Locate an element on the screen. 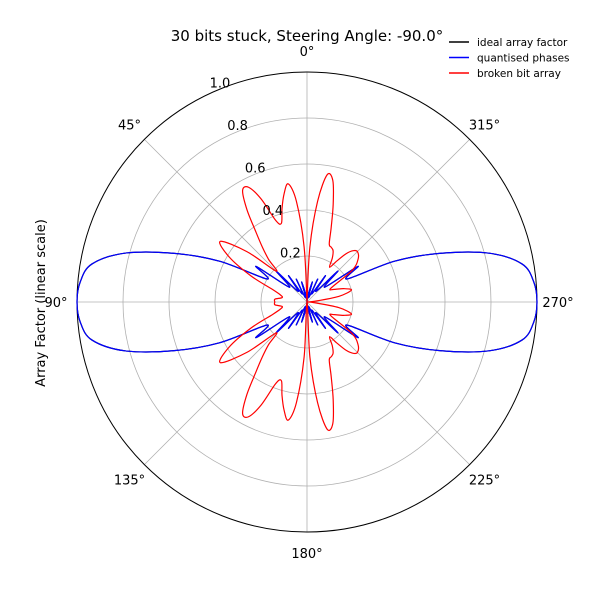 The image size is (600, 600). angle-tick-label: 135° is located at coordinates (129, 481).